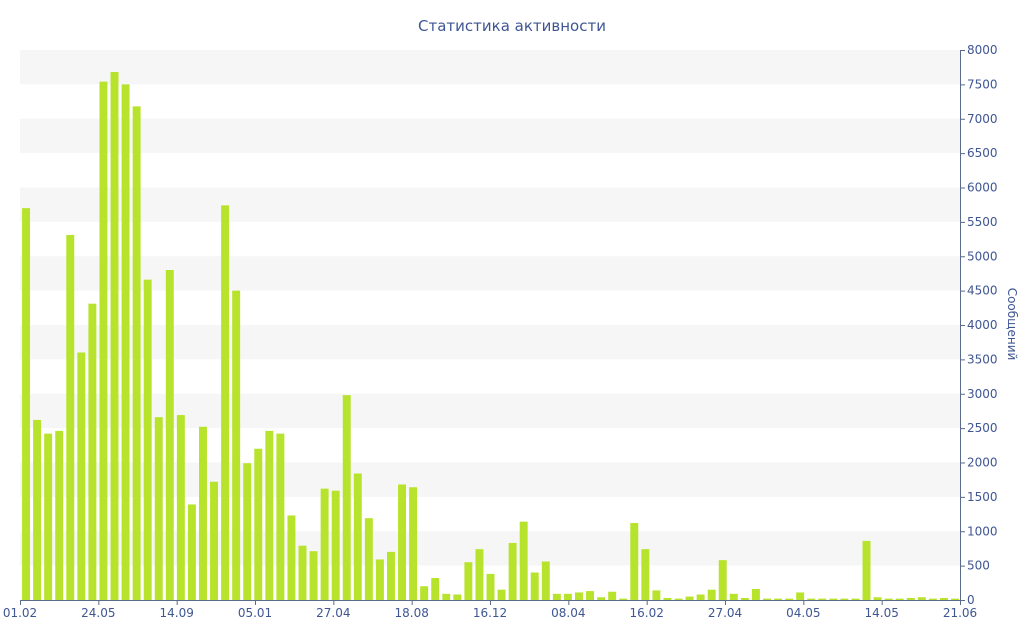  I want to click on y-axis-title: Сообщений, so click(1012, 324).